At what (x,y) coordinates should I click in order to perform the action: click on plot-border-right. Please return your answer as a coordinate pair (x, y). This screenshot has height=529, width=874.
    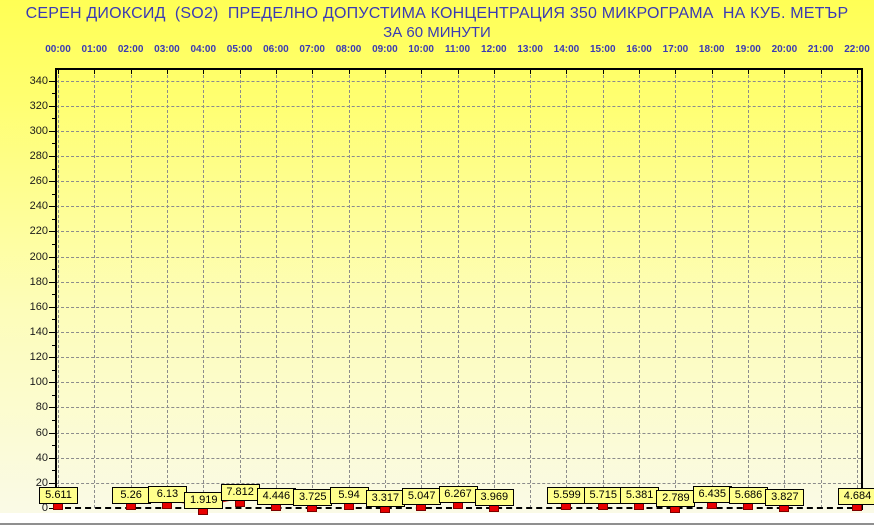
    Looking at the image, I should click on (862, 289).